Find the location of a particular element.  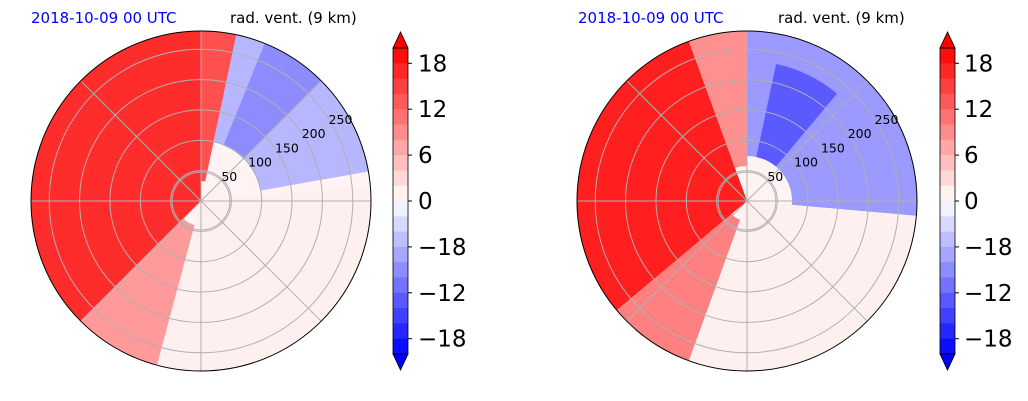

near-zero-region is located at coordinates (802, 286).